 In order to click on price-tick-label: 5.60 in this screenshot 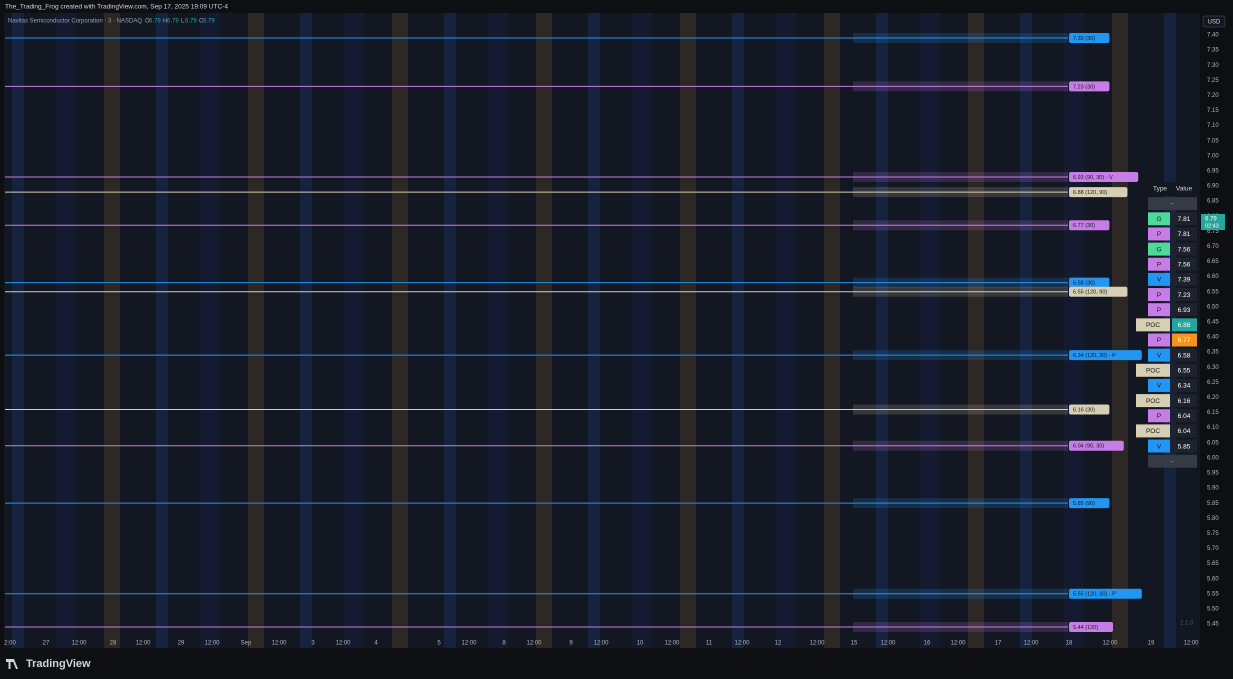, I will do `click(1213, 579)`.